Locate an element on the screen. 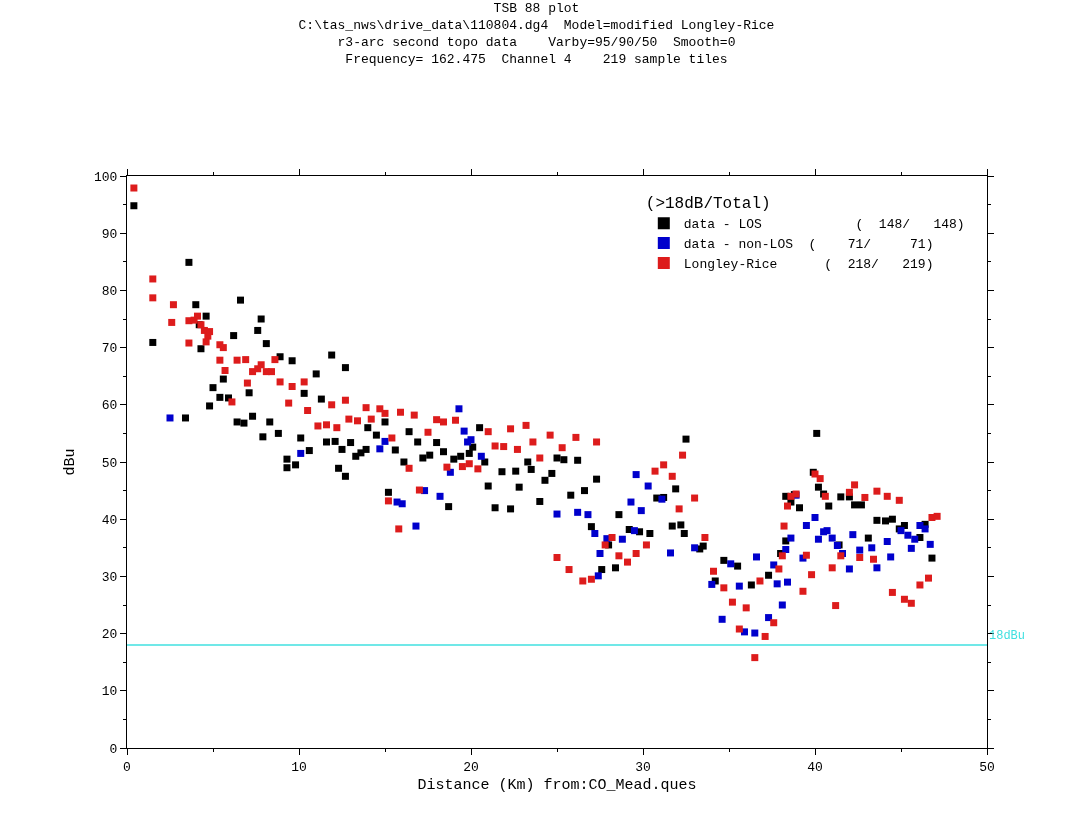 This screenshot has height=818, width=1073. y-tick-label: 40 is located at coordinates (109, 520).